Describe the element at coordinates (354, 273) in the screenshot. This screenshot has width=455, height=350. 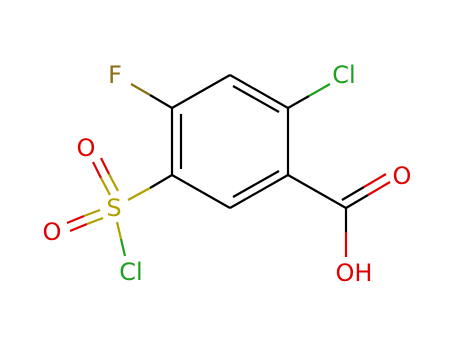
I see `atom-label: OH` at that location.